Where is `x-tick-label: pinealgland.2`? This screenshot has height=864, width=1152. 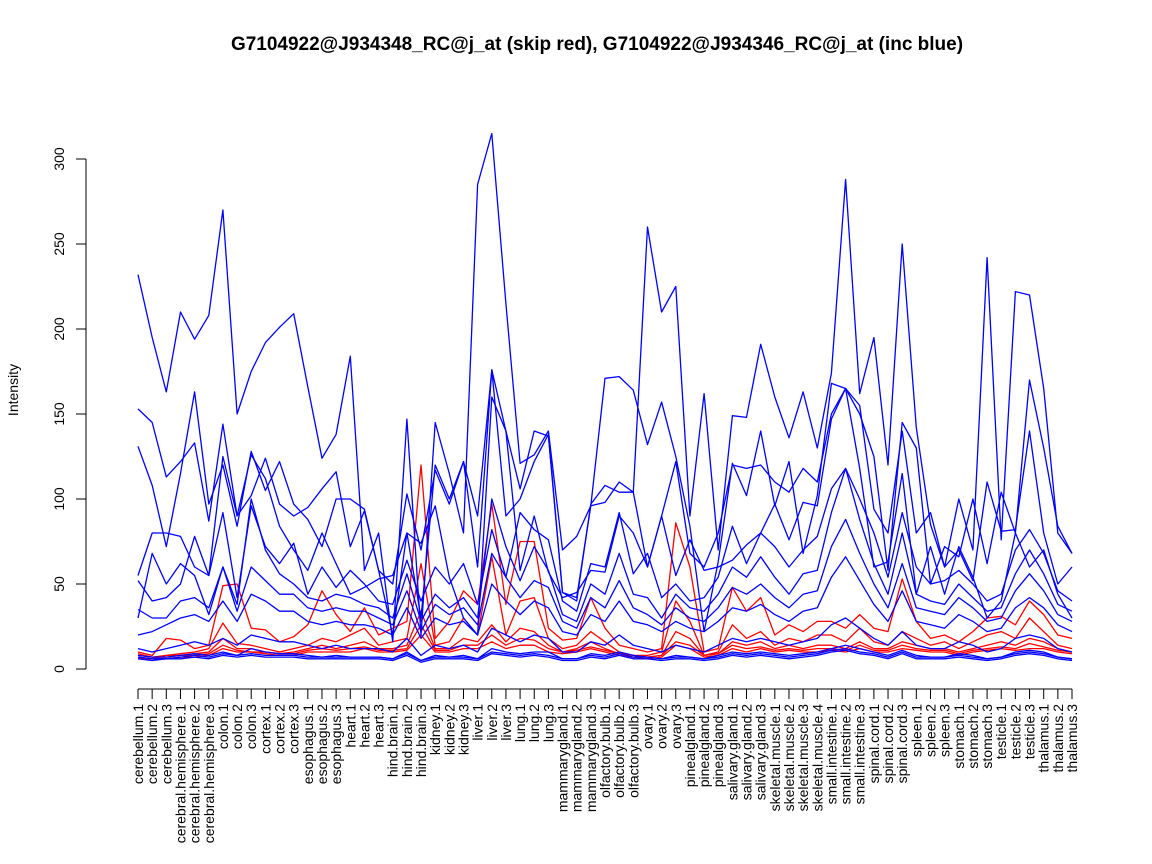
x-tick-label: pinealgland.2 is located at coordinates (704, 746).